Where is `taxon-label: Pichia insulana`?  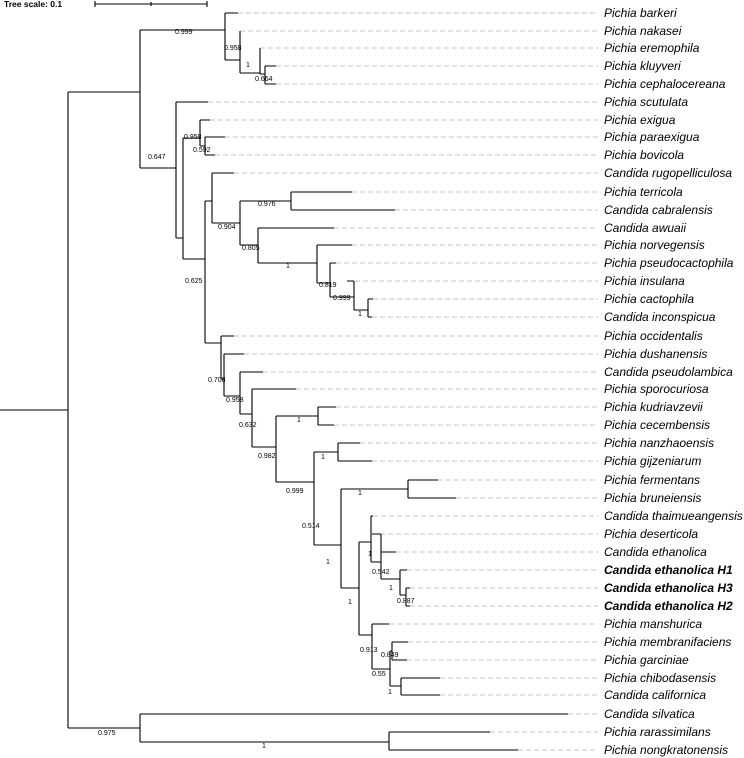 taxon-label: Pichia insulana is located at coordinates (644, 281).